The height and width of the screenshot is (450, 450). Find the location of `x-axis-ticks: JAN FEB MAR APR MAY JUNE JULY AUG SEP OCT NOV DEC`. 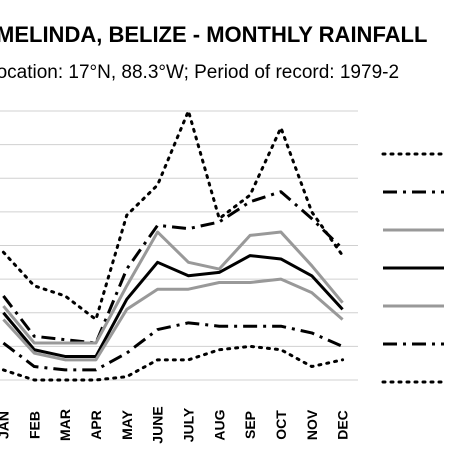

x-axis-ticks: JAN FEB MAR APR MAY JUNE JULY AUG SEP OCT NOV DEC is located at coordinates (175, 424).